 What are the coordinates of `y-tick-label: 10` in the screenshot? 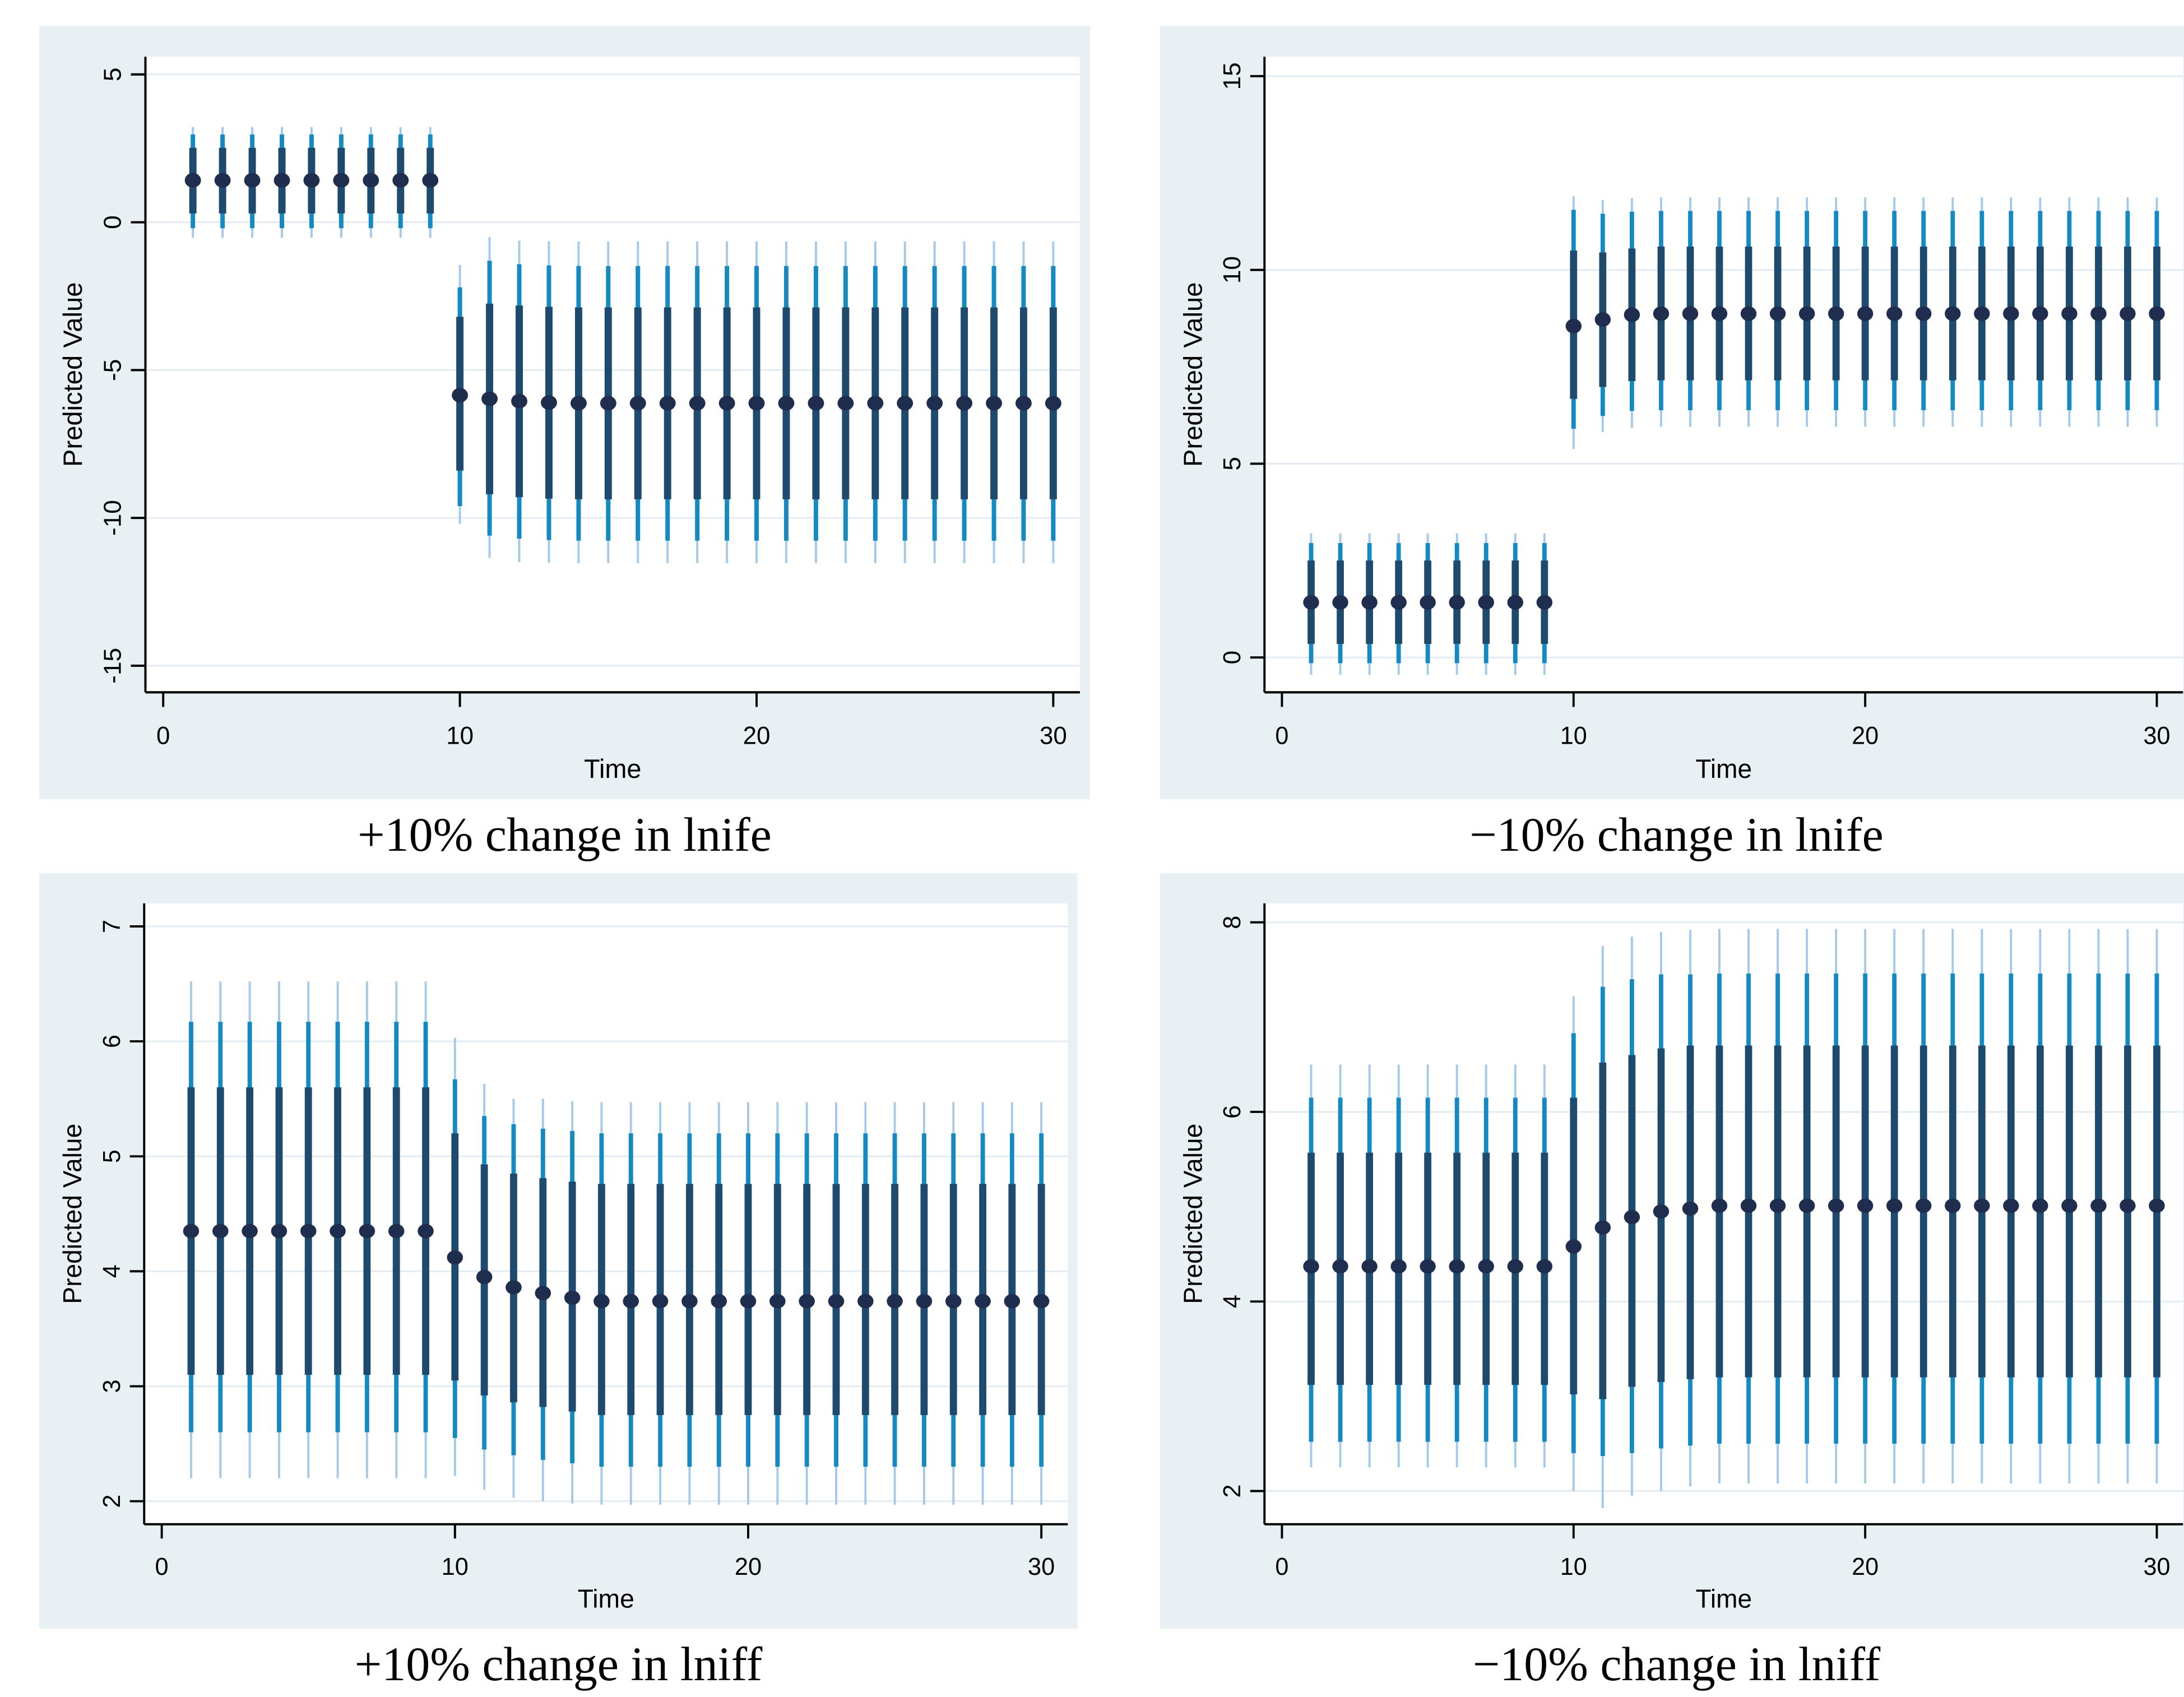 It's located at (1233, 270).